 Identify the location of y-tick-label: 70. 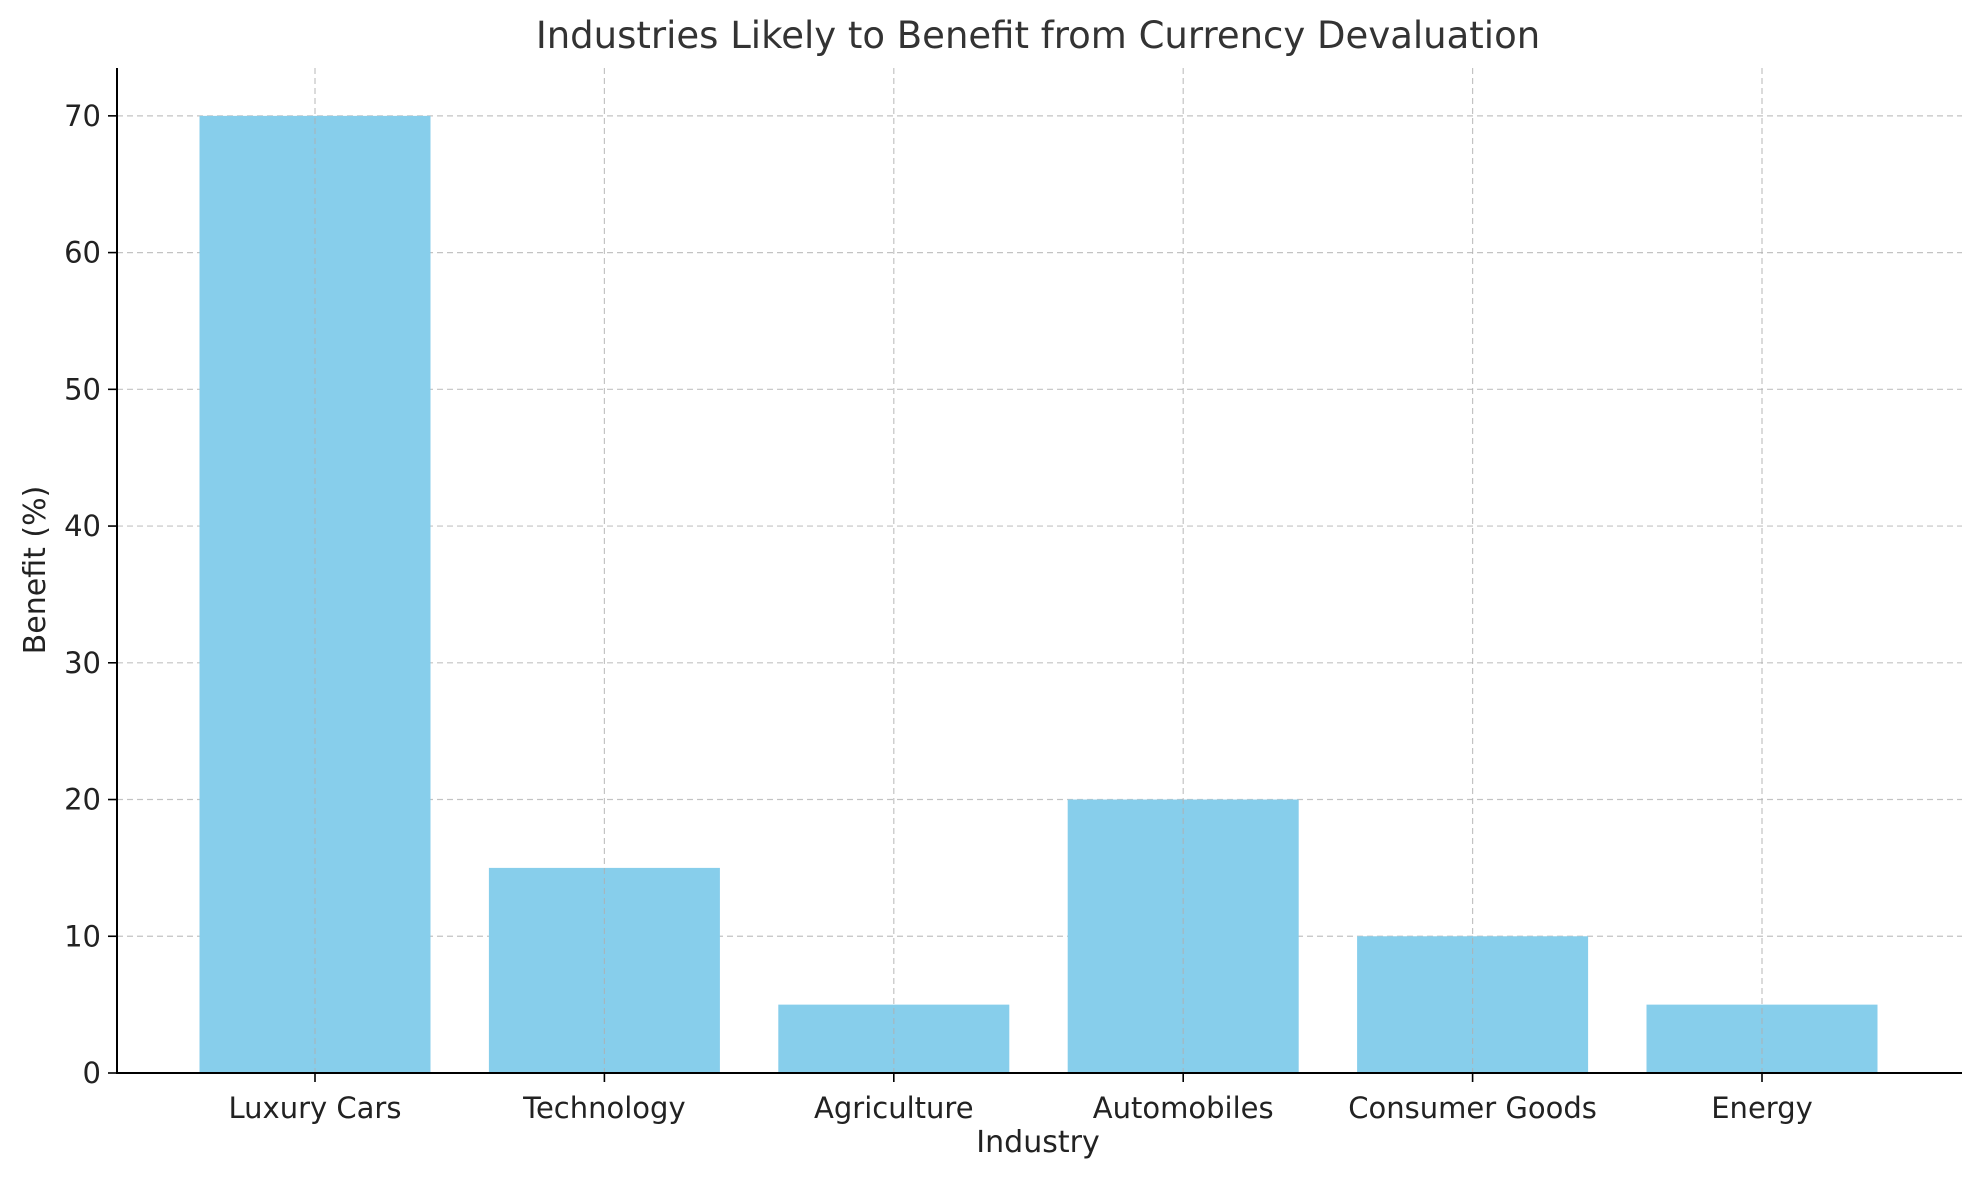
(82, 116).